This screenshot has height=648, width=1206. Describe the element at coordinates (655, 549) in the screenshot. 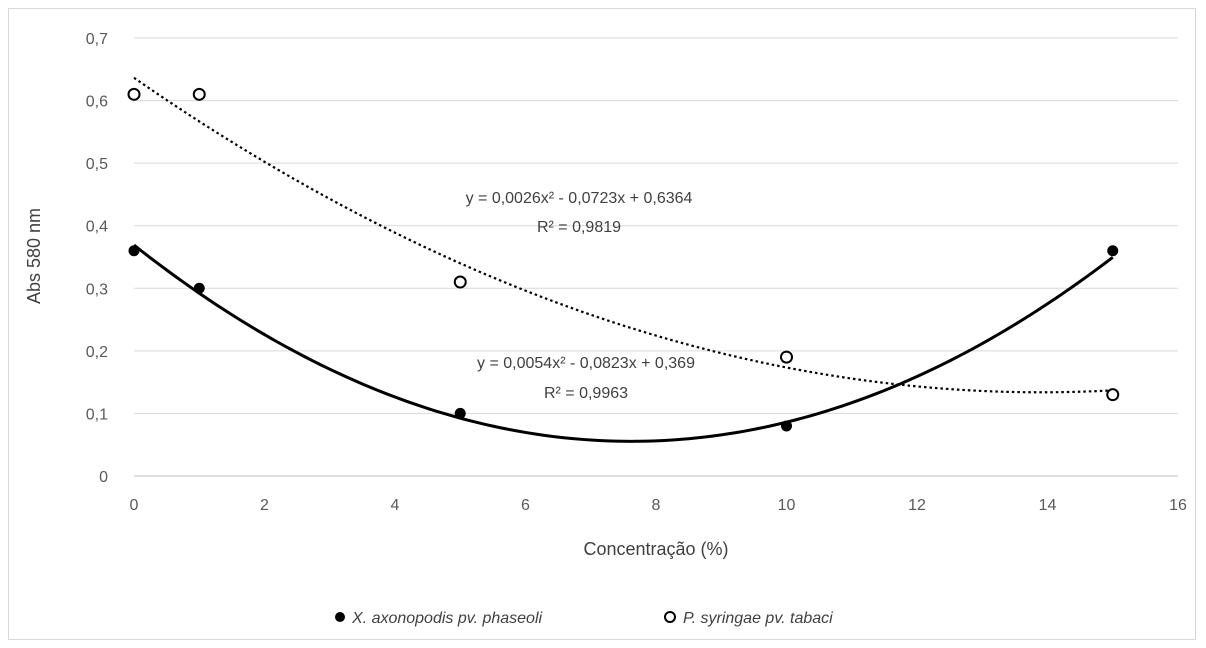

I see `x-axis-title: Concentração (%)` at that location.